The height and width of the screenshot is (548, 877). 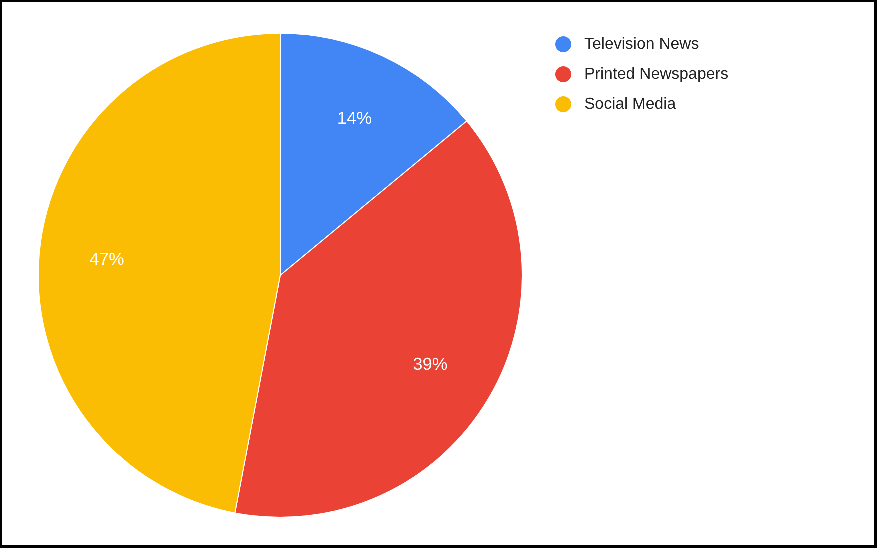 I want to click on legend-label: Social Media, so click(x=630, y=104).